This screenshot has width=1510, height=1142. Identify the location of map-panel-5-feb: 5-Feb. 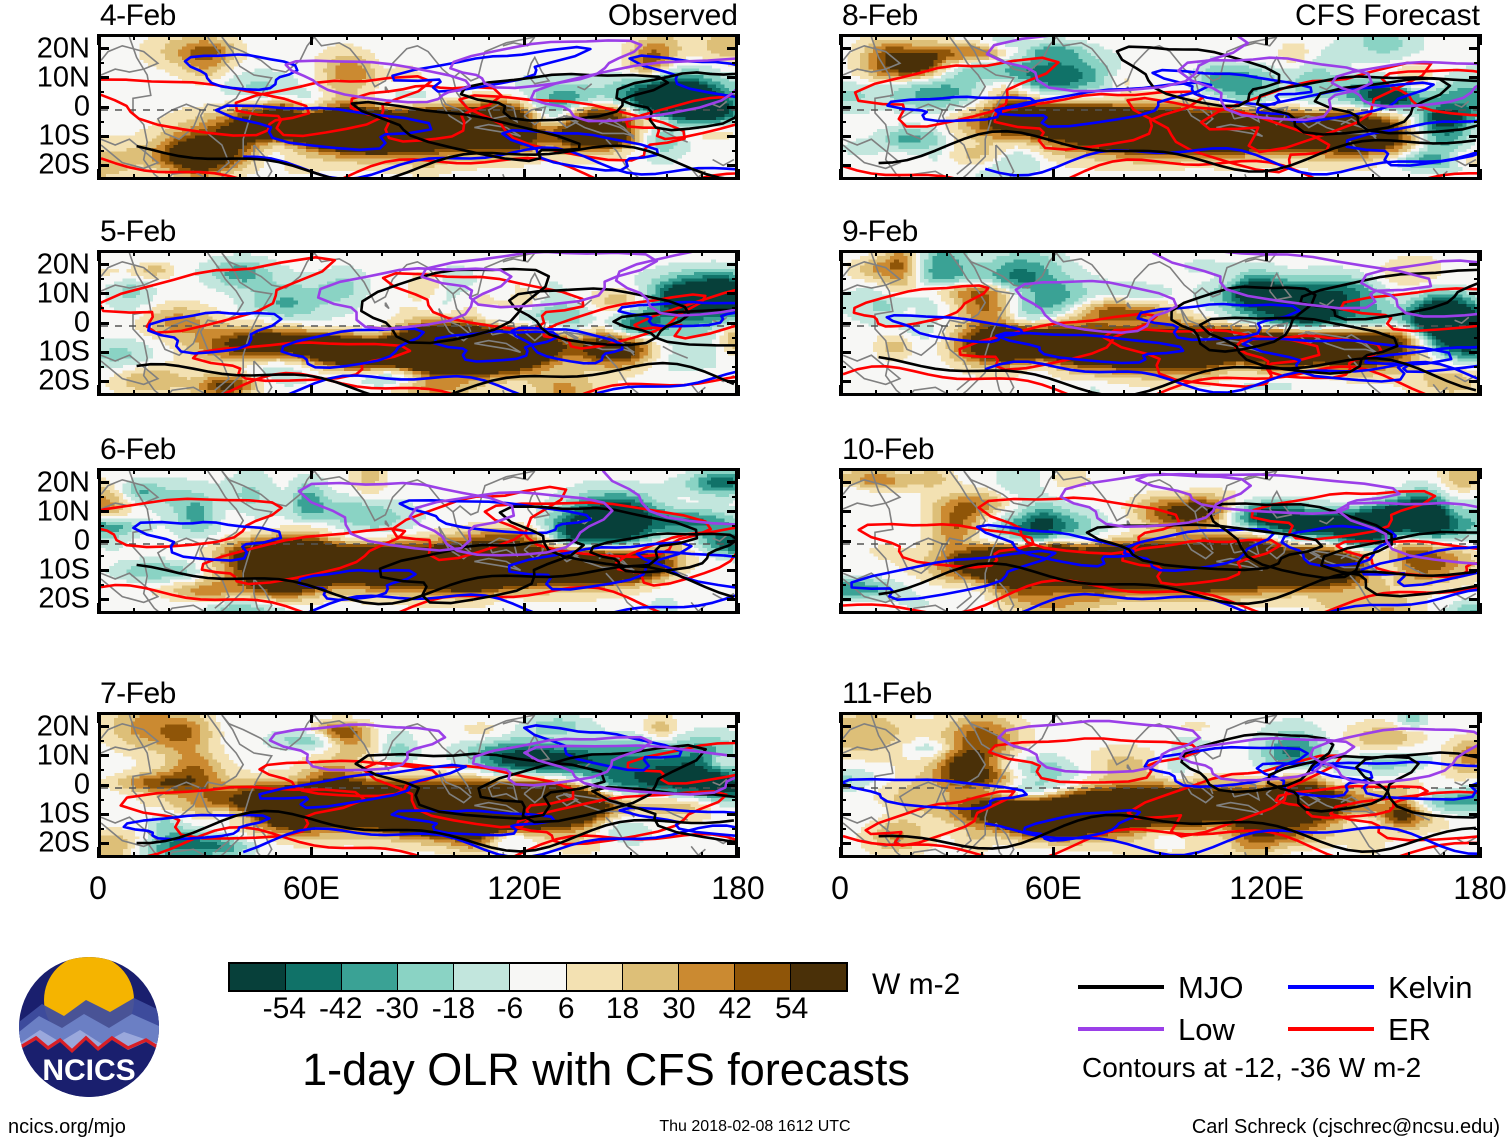
(418, 306).